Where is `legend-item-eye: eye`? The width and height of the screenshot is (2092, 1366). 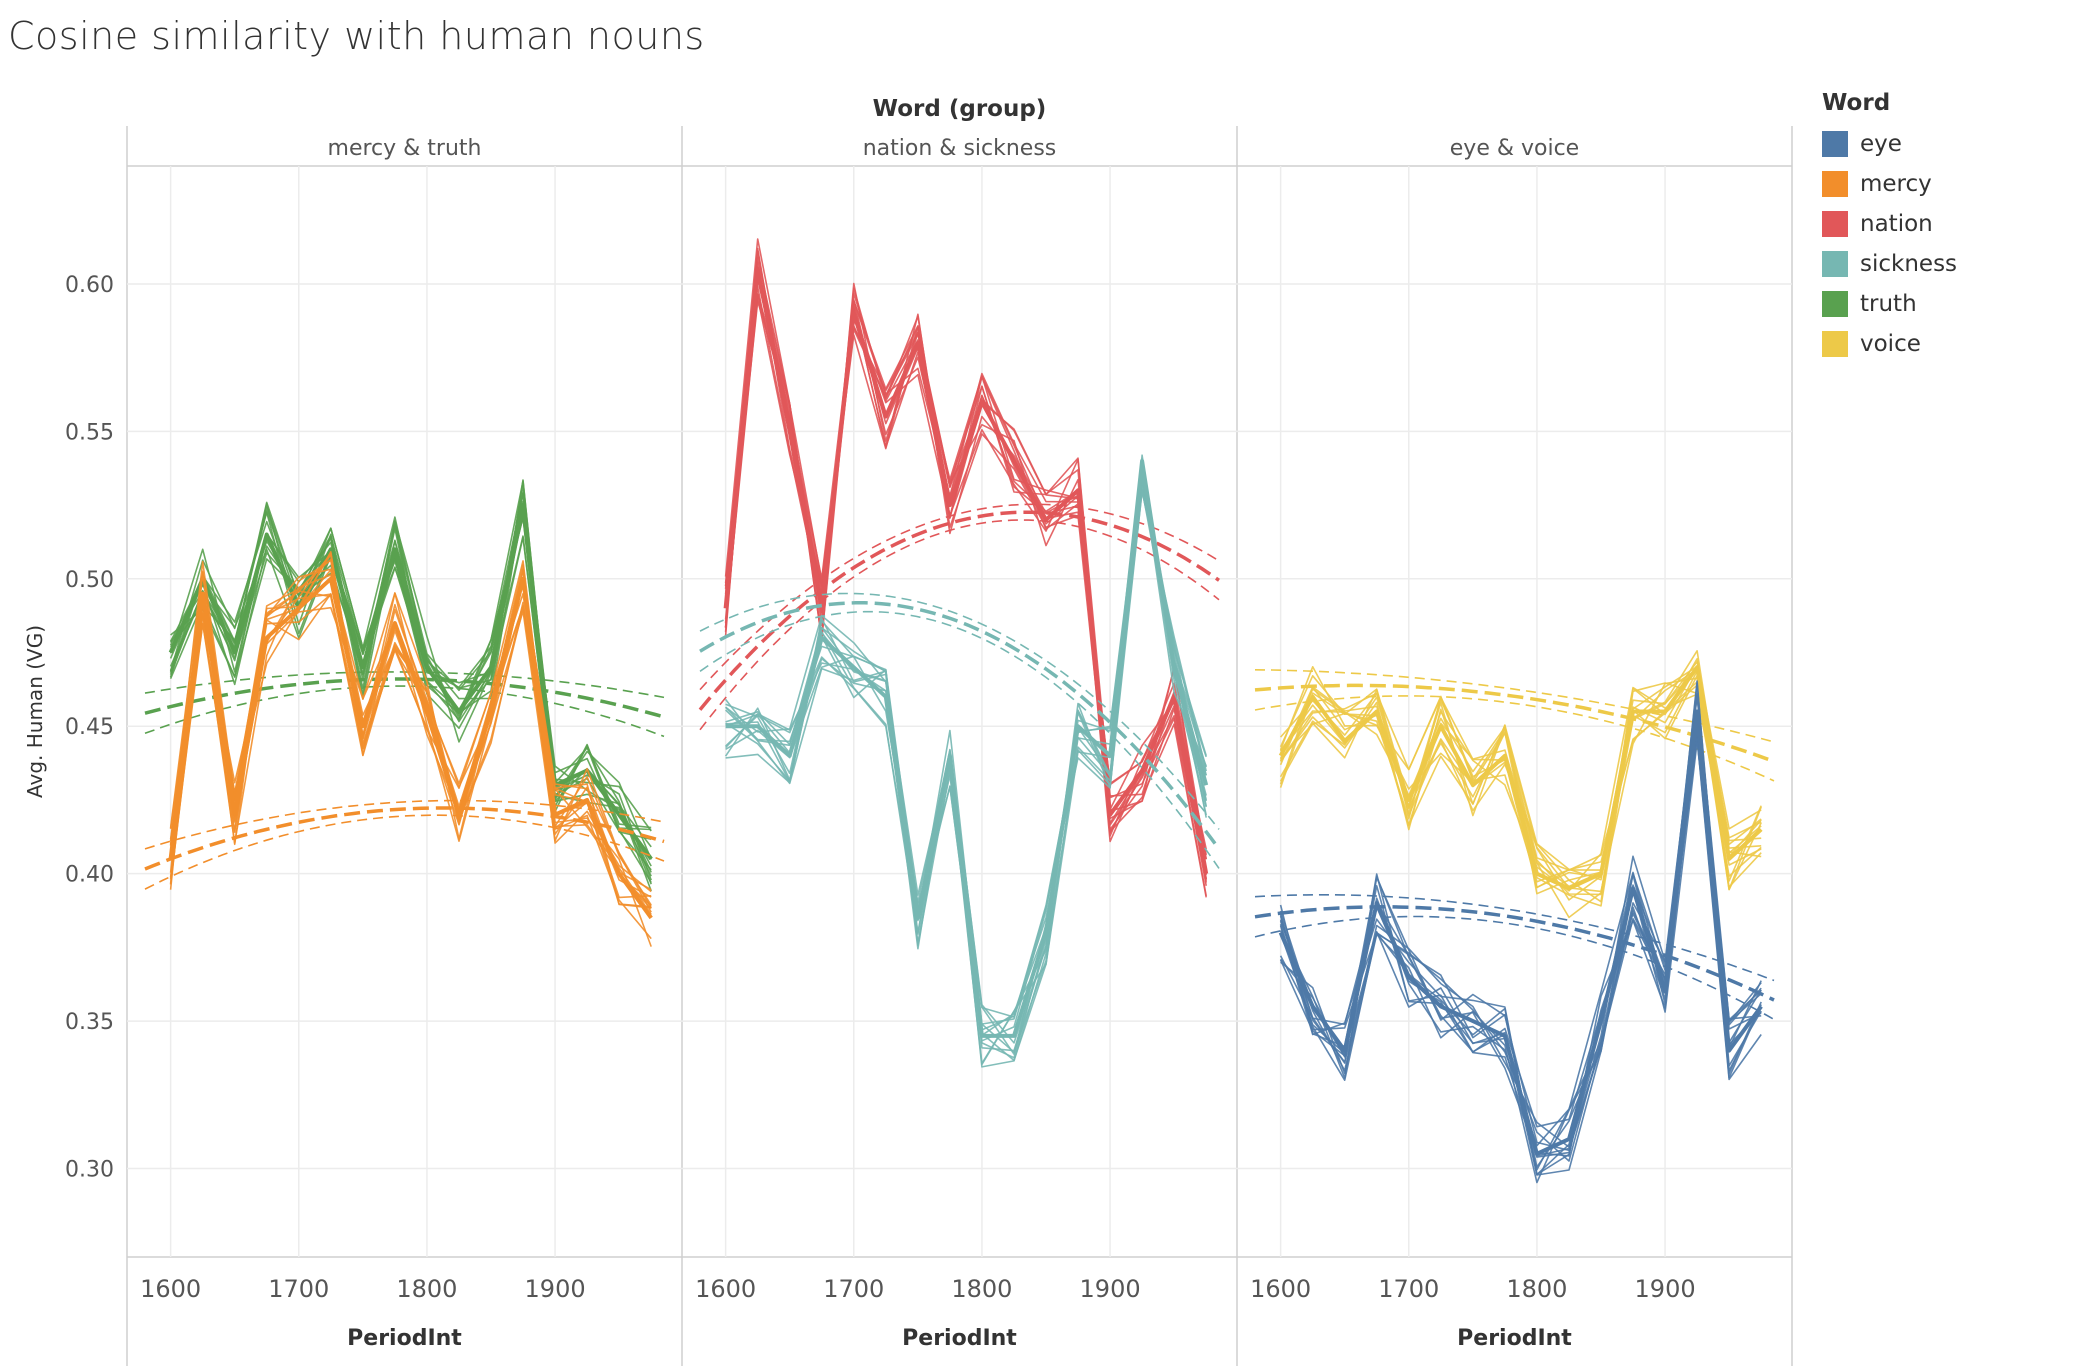 legend-item-eye: eye is located at coordinates (1889, 144).